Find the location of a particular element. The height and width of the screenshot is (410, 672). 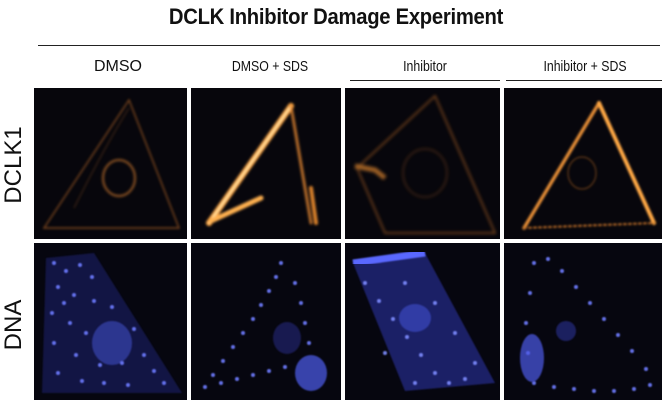

micrograph-dclk1-inhibitor is located at coordinates (422, 163).